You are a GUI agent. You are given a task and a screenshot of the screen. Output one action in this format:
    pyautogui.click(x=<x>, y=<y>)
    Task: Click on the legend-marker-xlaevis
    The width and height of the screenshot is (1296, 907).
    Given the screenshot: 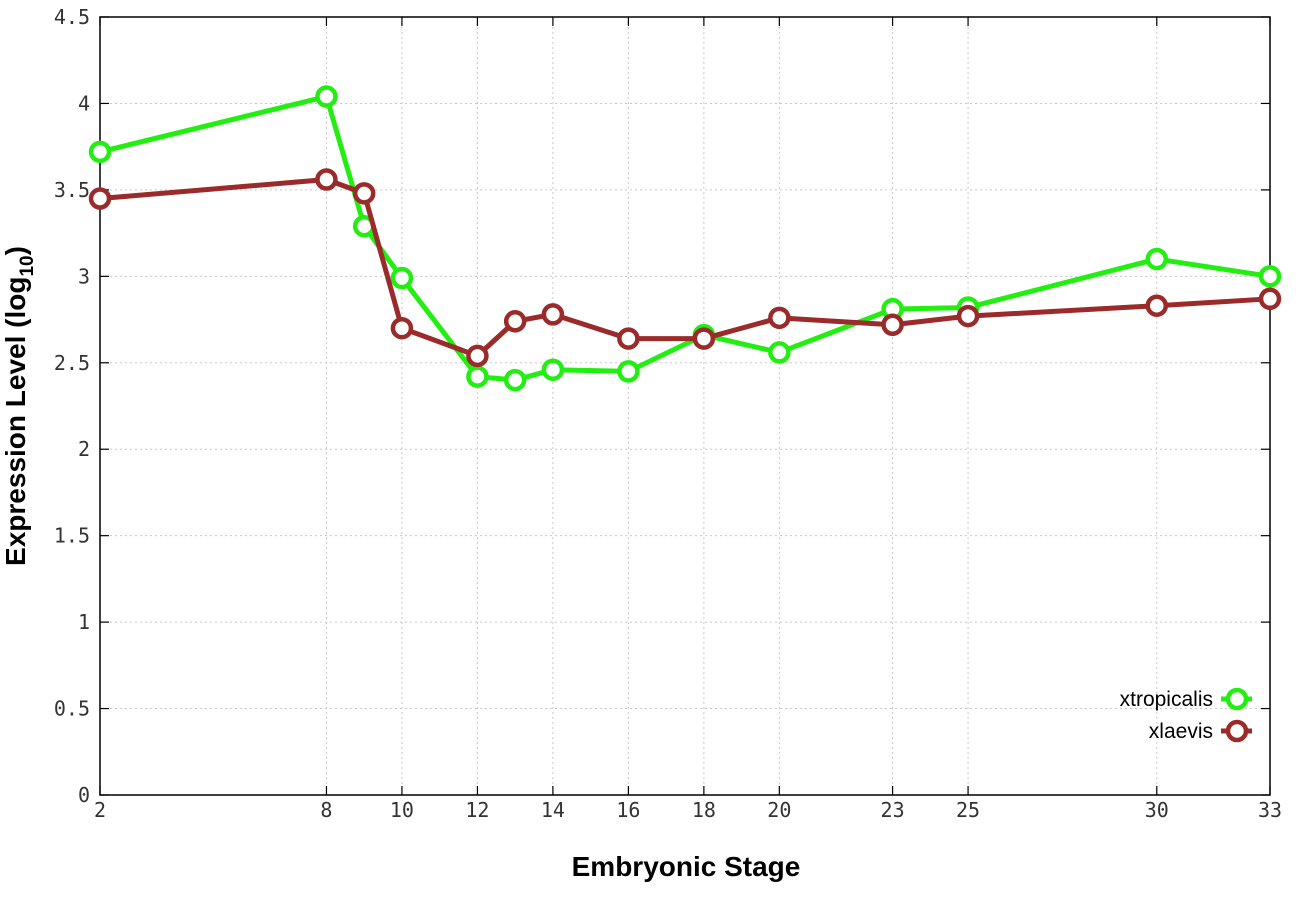 What is the action you would take?
    pyautogui.click(x=1237, y=731)
    